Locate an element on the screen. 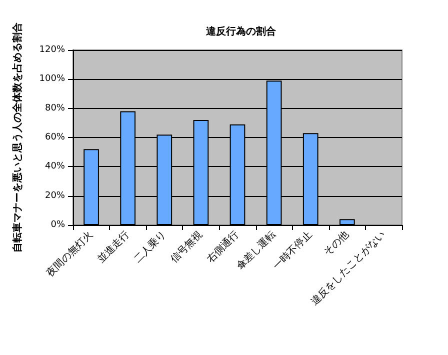 Image resolution: width=448 pixels, height=355 pixels. y-tick-label: 100% is located at coordinates (52, 79).